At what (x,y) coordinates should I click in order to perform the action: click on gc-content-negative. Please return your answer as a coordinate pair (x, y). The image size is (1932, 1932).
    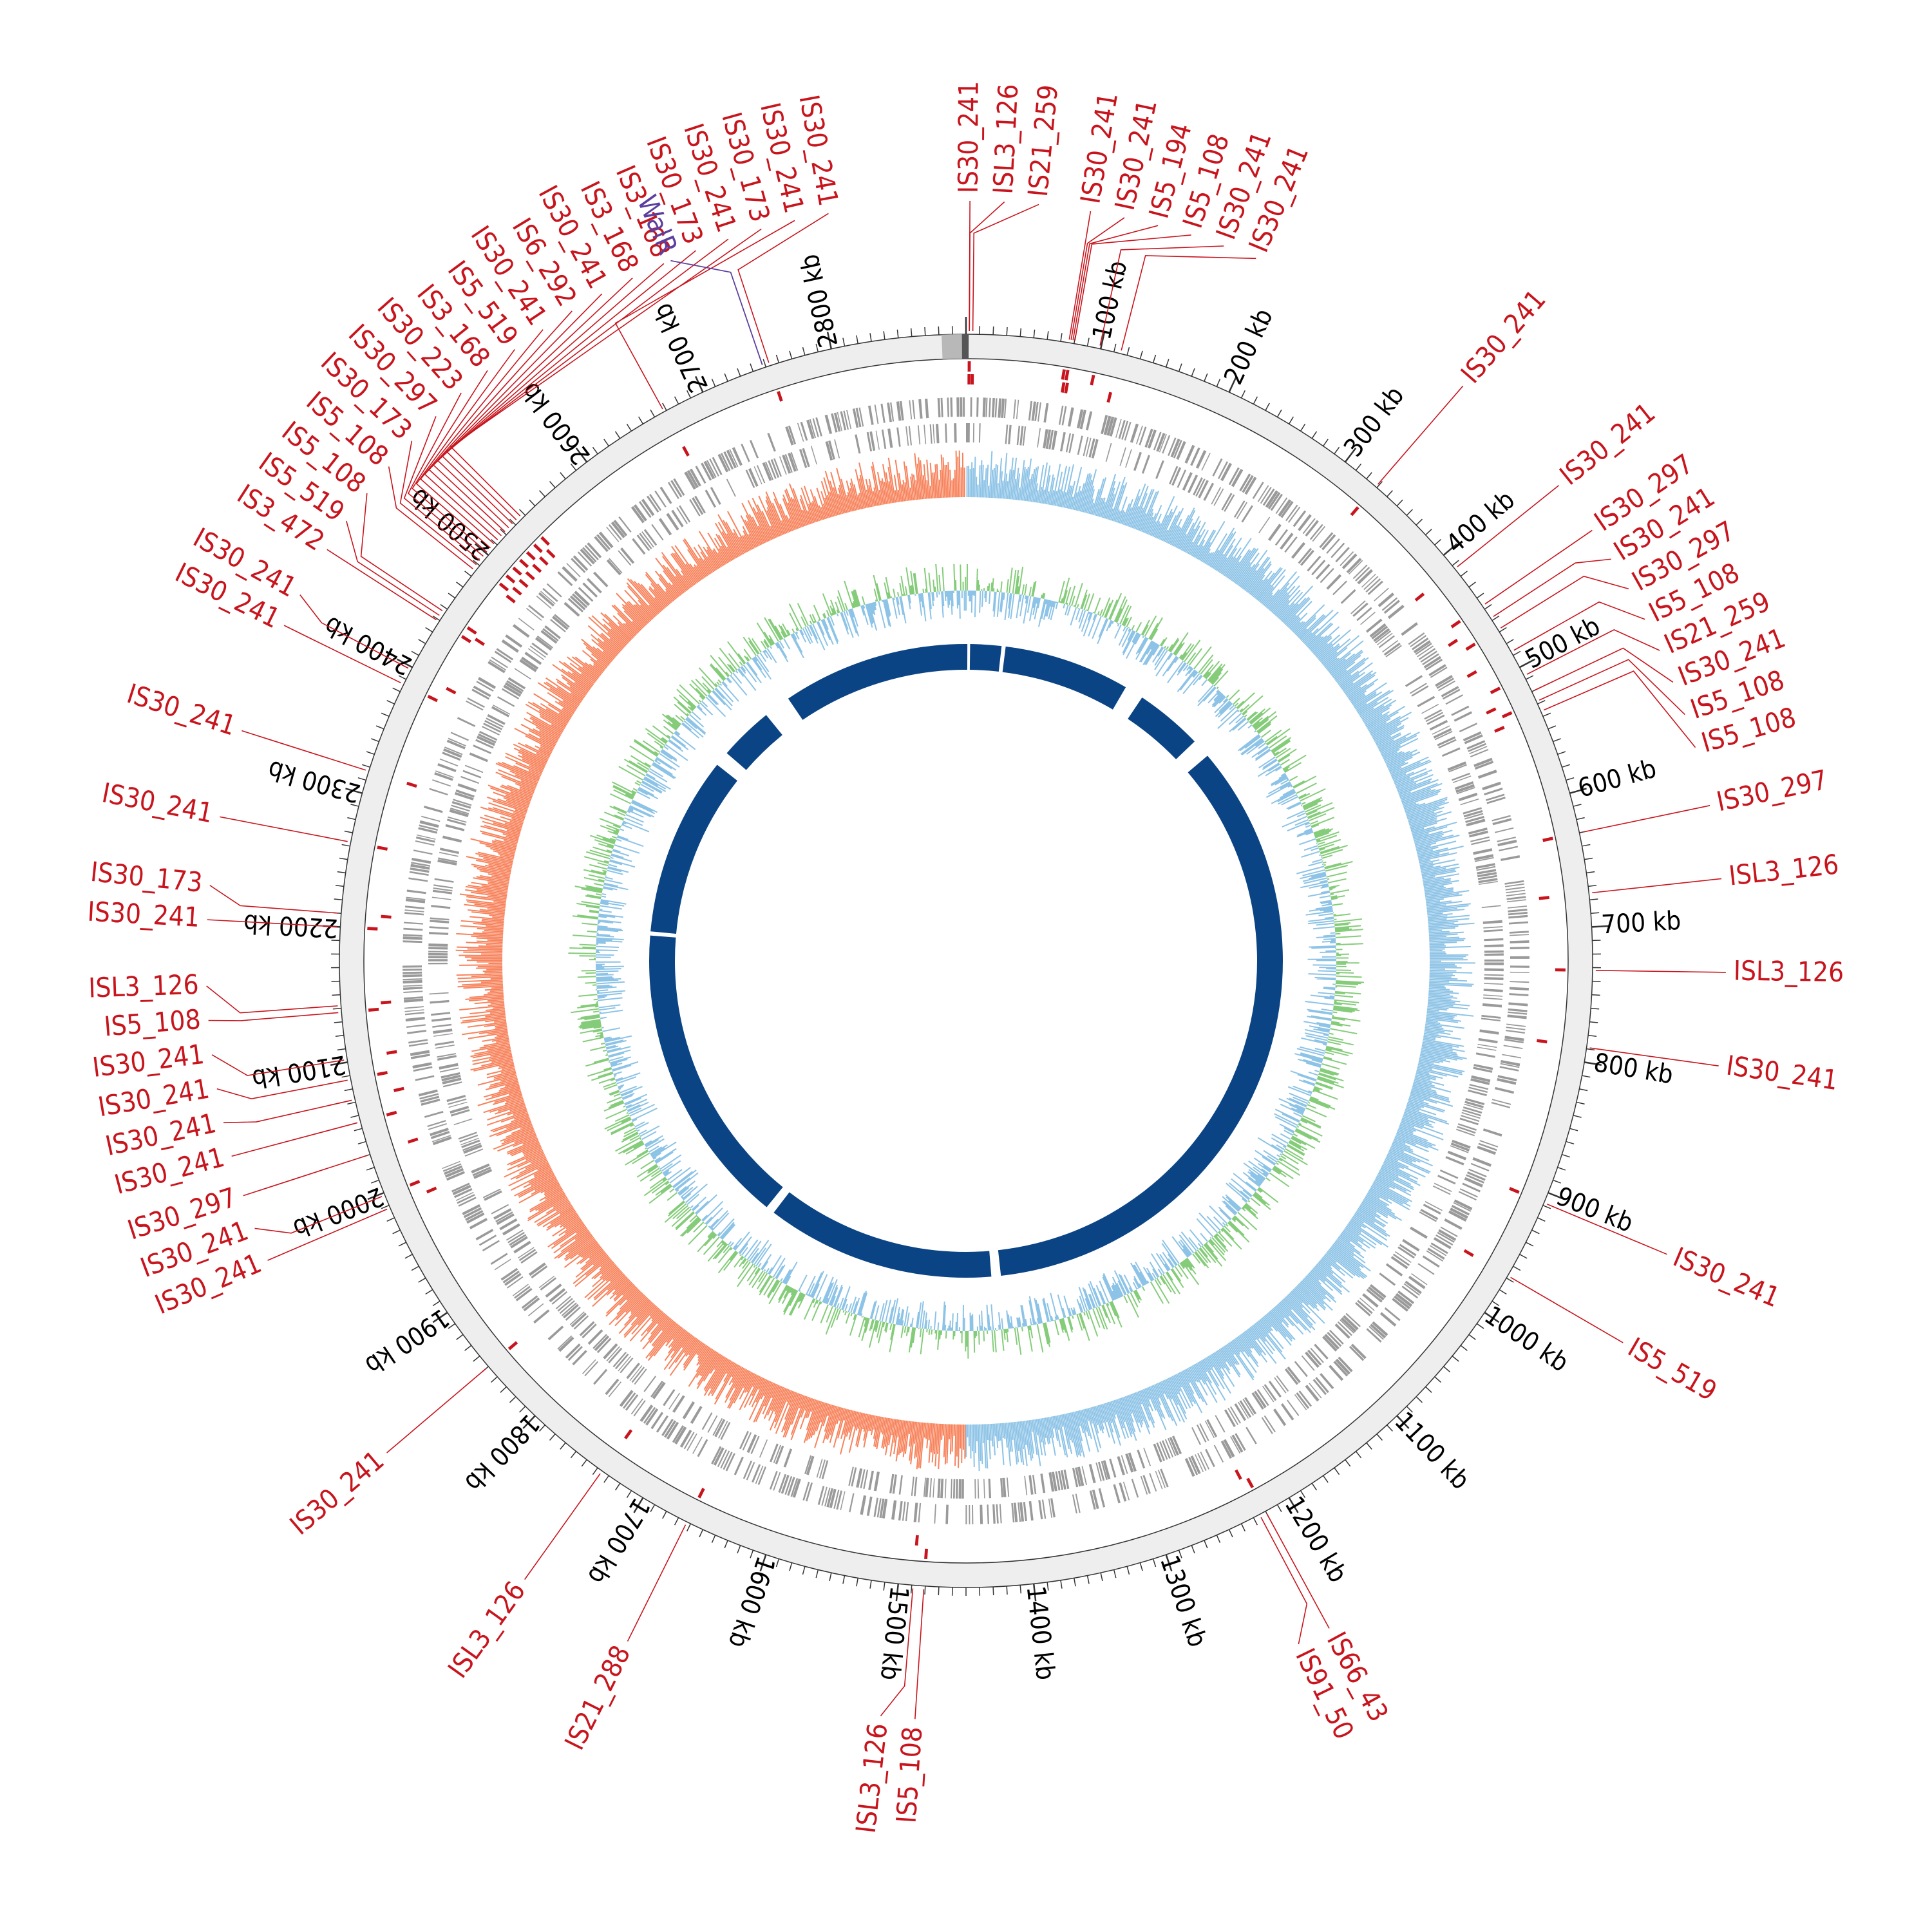
    Looking at the image, I should click on (966, 961).